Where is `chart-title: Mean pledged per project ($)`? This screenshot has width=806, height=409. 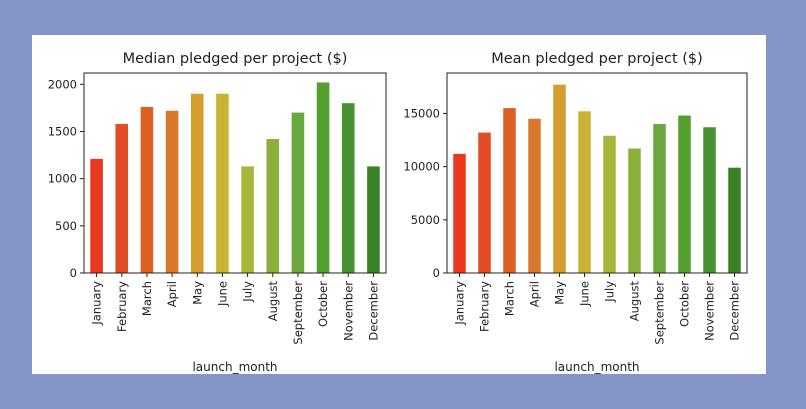
chart-title: Mean pledged per project ($) is located at coordinates (597, 59).